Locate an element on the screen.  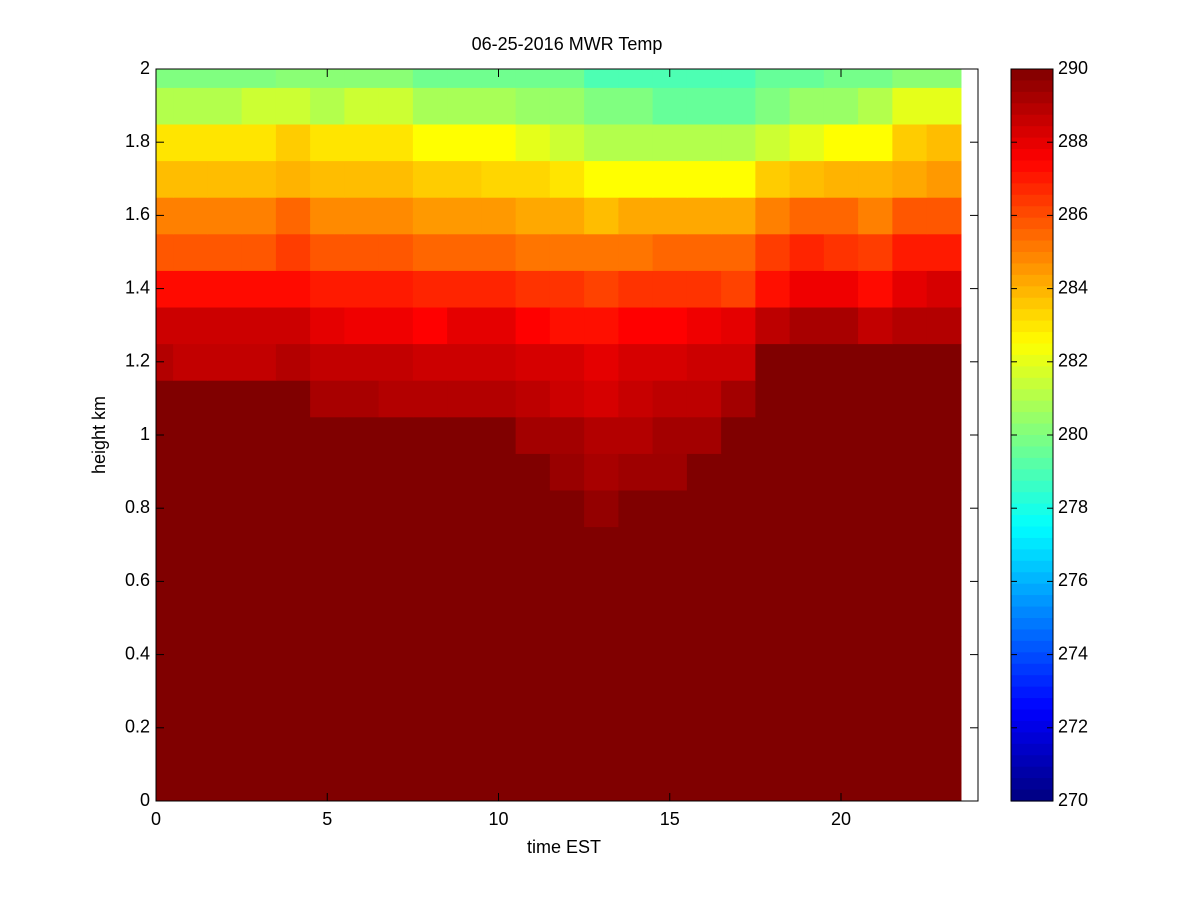
x-tick-label: 20 is located at coordinates (841, 819).